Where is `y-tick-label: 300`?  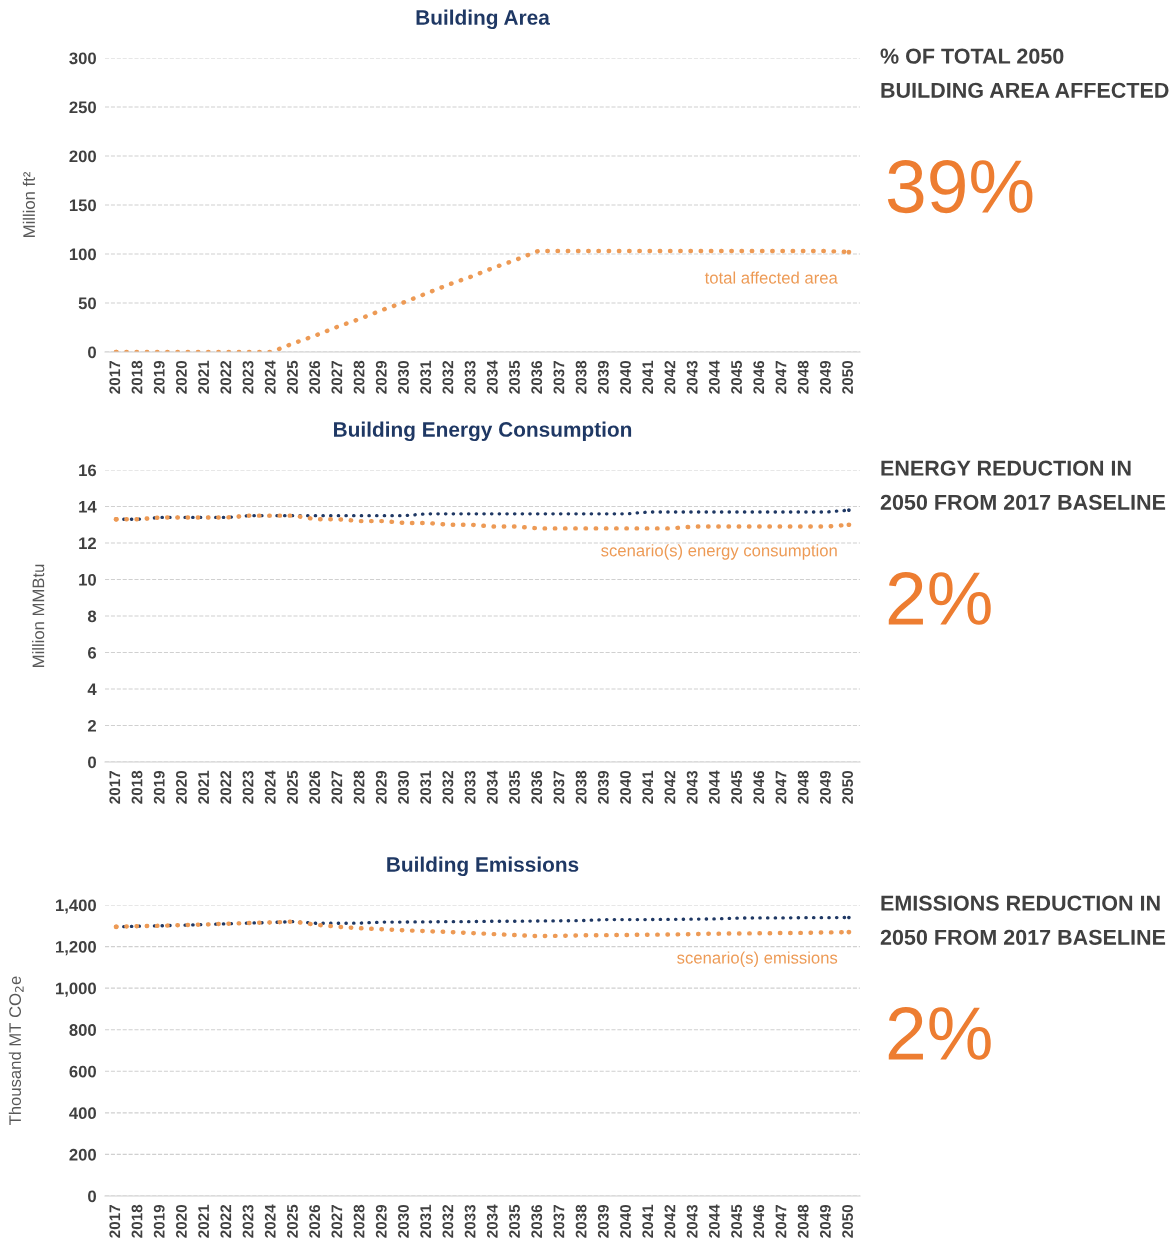
y-tick-label: 300 is located at coordinates (82, 58).